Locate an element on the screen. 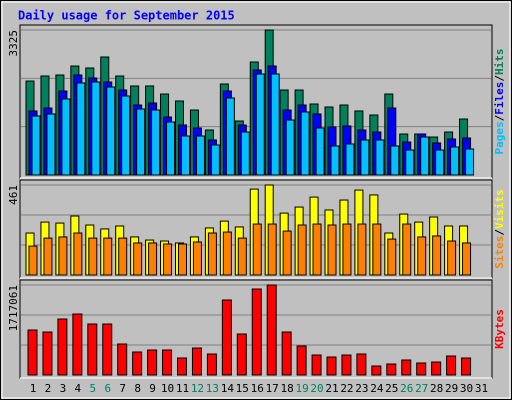 The width and height of the screenshot is (512, 400). x-tick-label: 3 is located at coordinates (63, 388).